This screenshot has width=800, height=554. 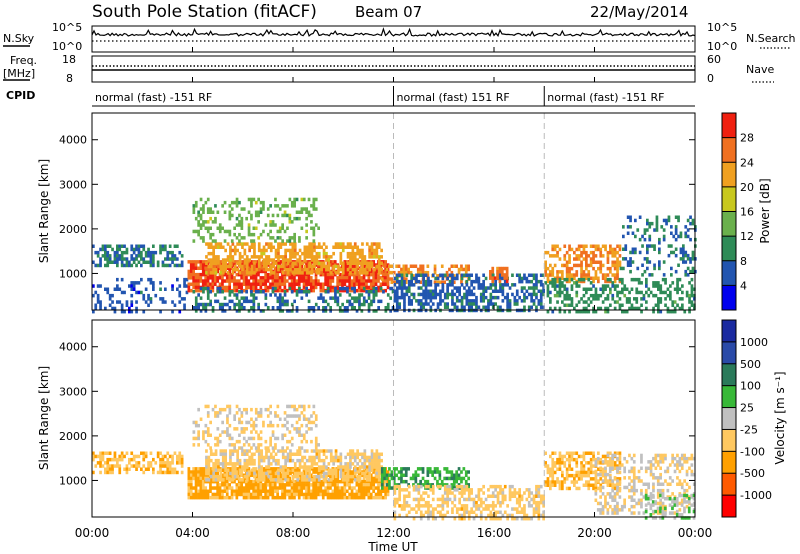 I want to click on y-tick-label: 3000, so click(x=73, y=184).